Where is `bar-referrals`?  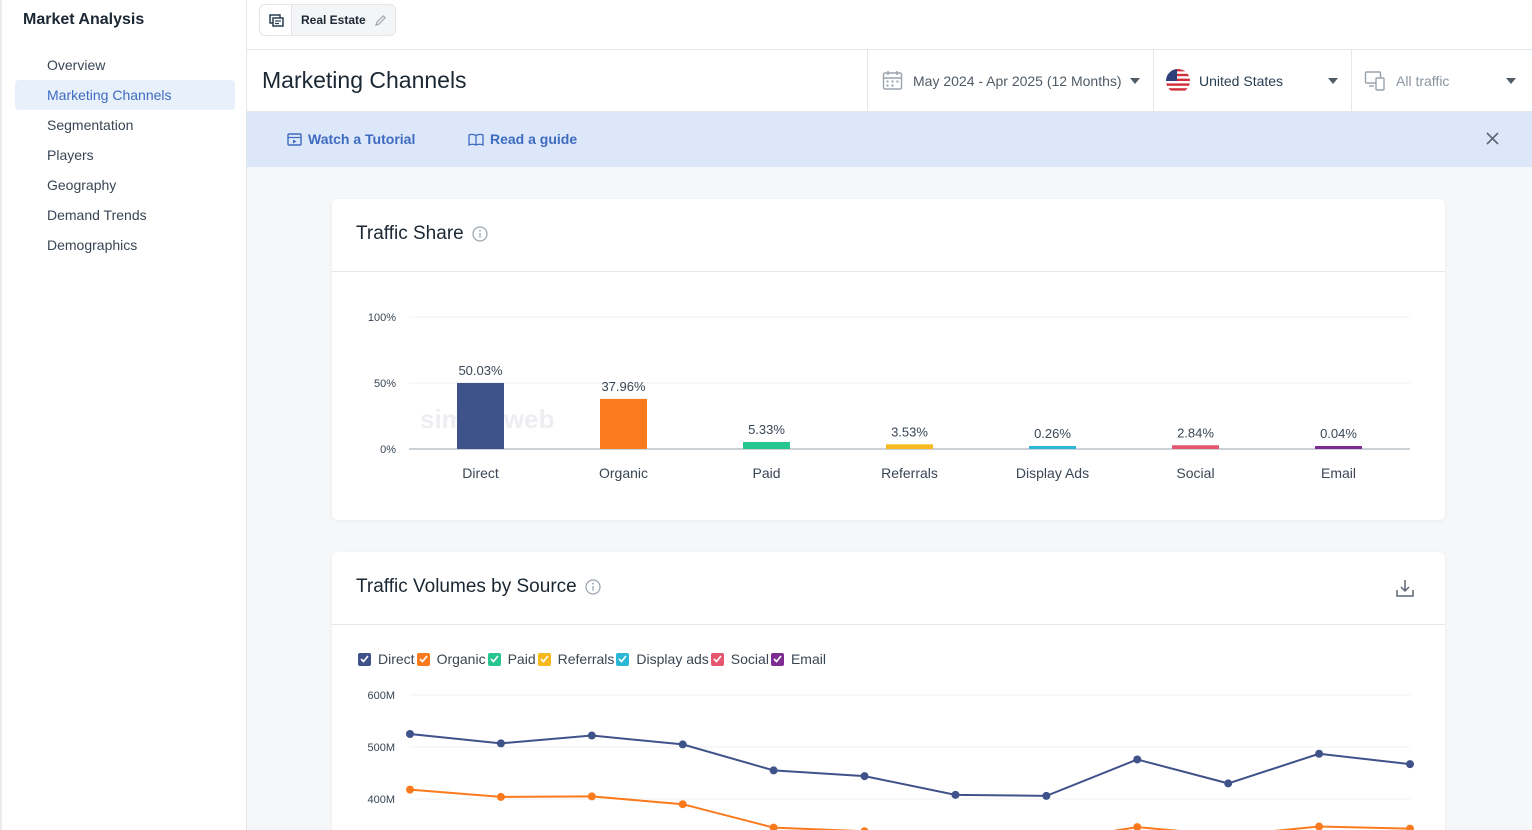
bar-referrals is located at coordinates (909, 446).